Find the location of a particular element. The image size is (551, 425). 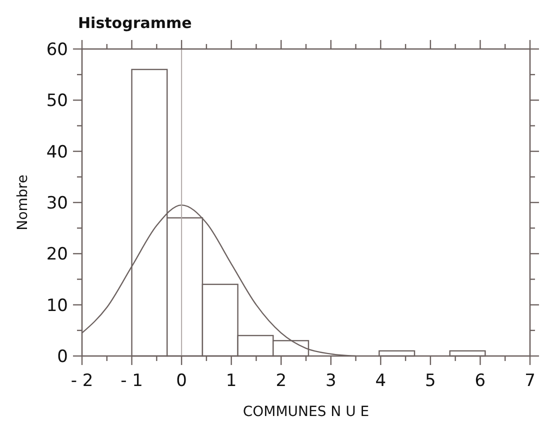

chart-title: Histogramme is located at coordinates (135, 23).